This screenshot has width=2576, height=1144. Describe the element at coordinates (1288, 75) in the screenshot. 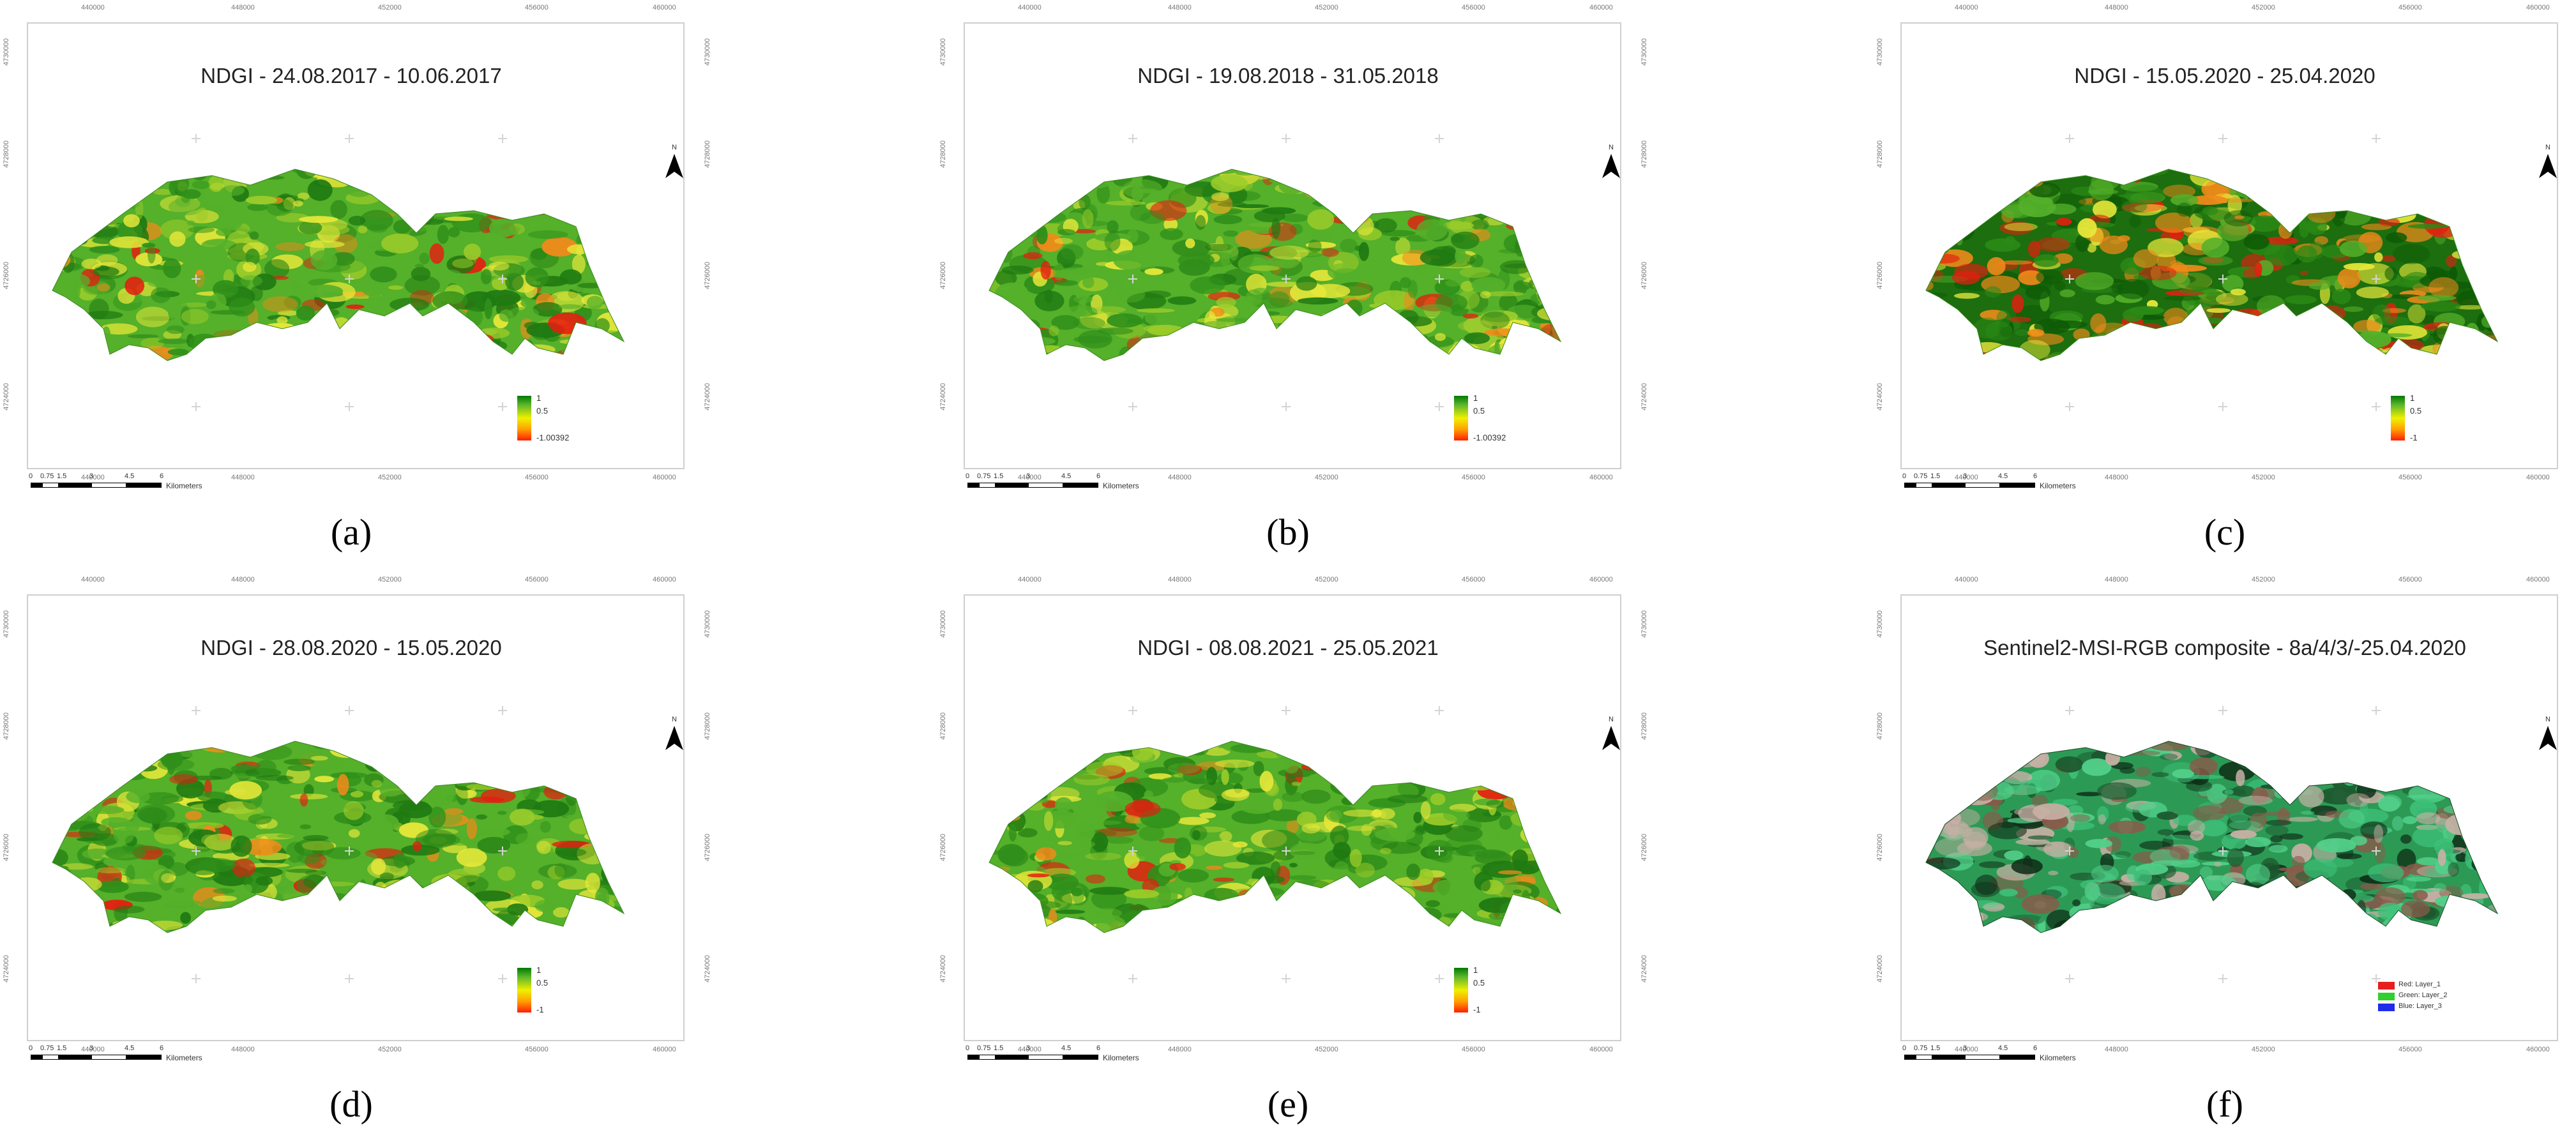

I see `map-title: NDGI - 19.08.2018 - 31.05.2018` at that location.